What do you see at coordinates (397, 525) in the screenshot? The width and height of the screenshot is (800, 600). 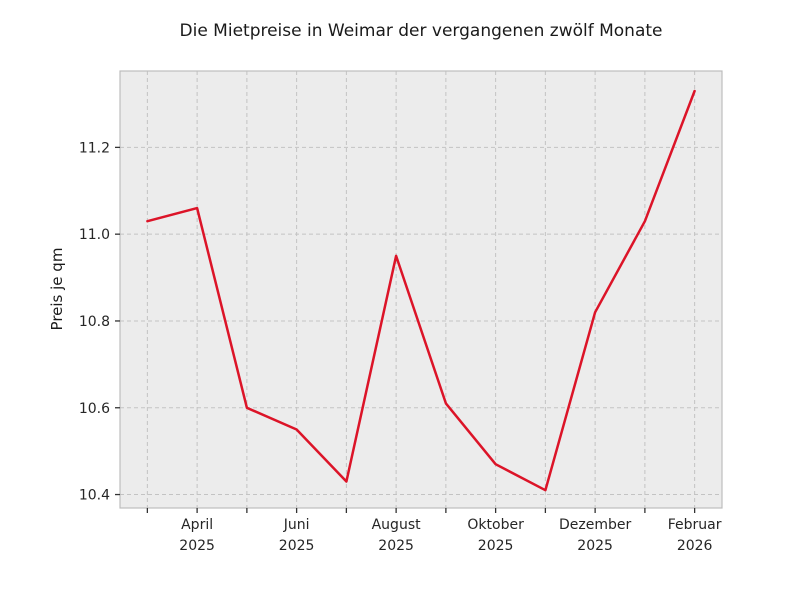 I see `x-tick-label-month: August` at bounding box center [397, 525].